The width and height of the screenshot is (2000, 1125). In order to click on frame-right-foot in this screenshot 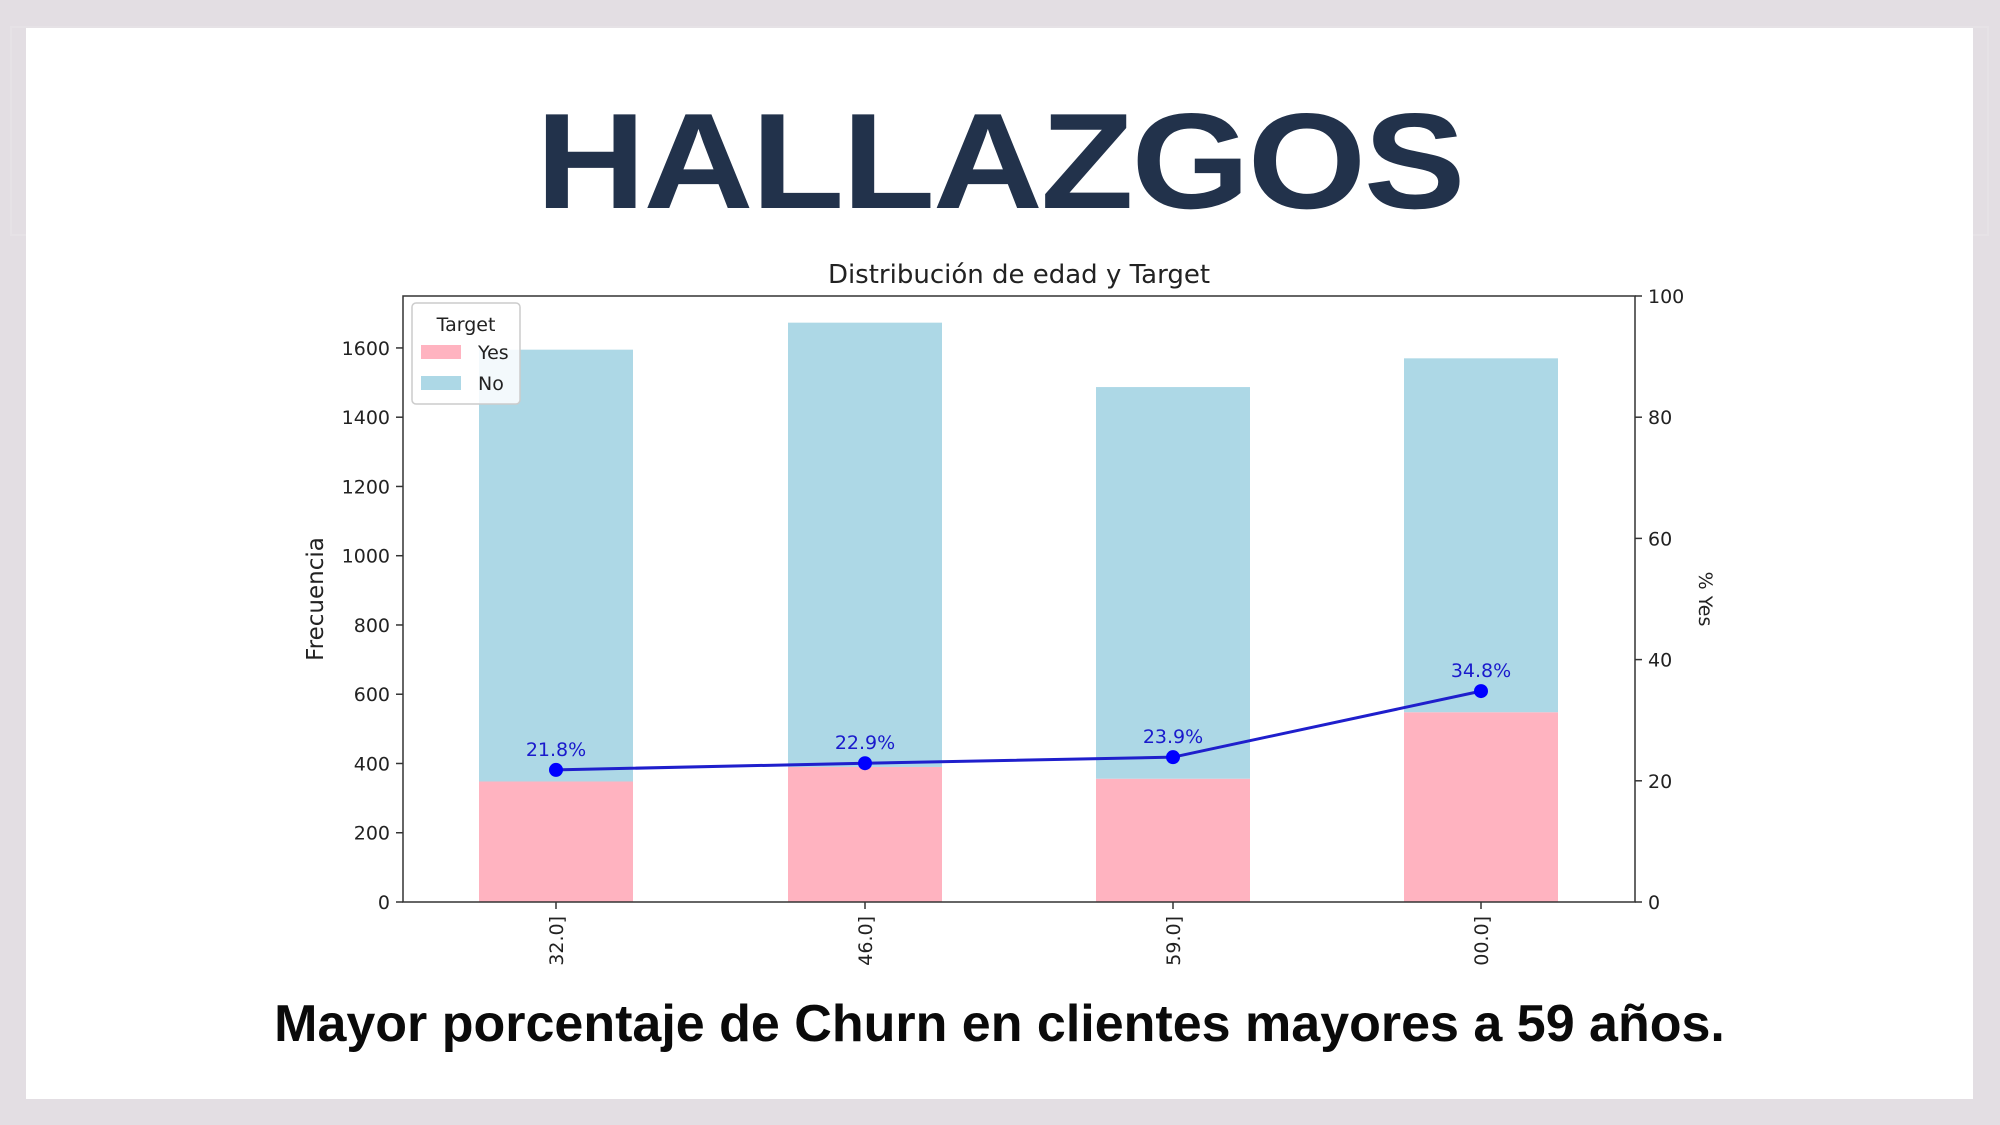, I will do `click(1981, 235)`.